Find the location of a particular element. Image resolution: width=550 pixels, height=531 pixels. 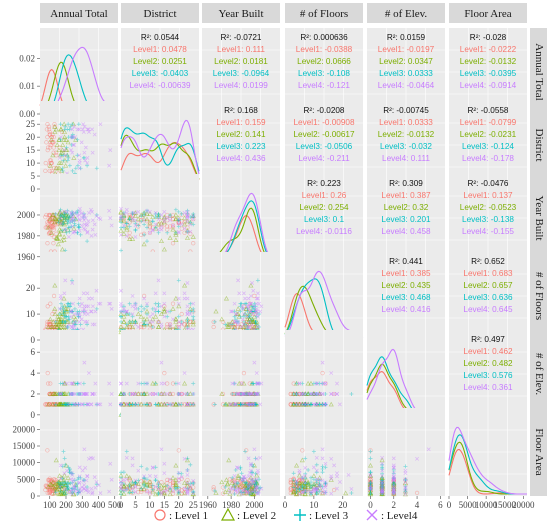

panel-of-floors-vs-district is located at coordinates (158, 296).